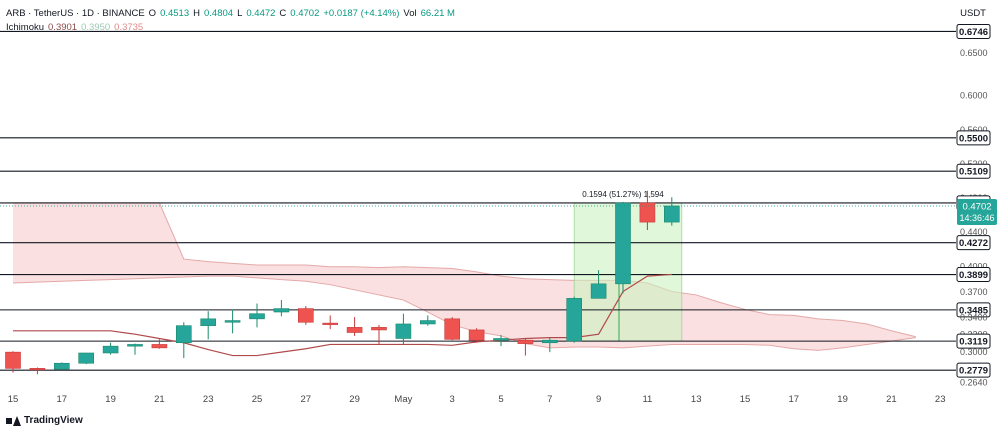 The width and height of the screenshot is (1000, 430). I want to click on tradingview-logo-icon, so click(13, 420).